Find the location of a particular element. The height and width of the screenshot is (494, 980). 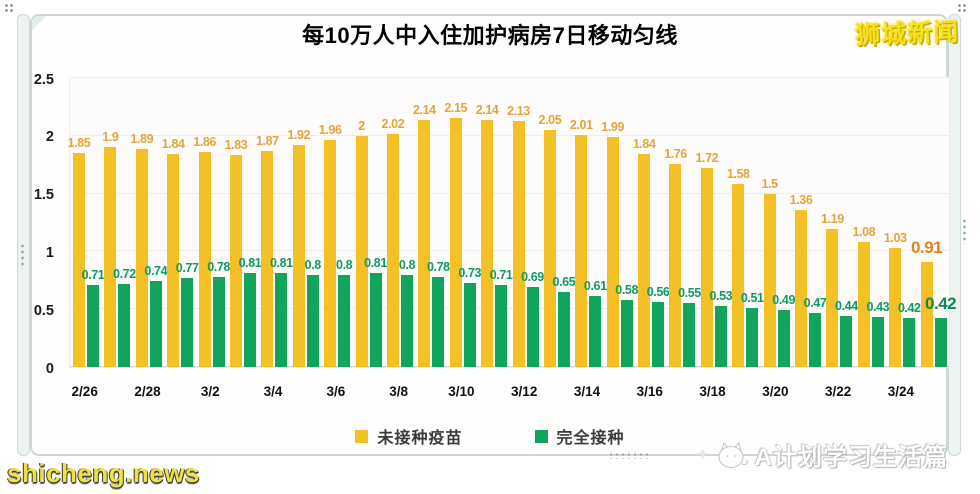

bar-value-vaccinated: 0.72 is located at coordinates (124, 273).